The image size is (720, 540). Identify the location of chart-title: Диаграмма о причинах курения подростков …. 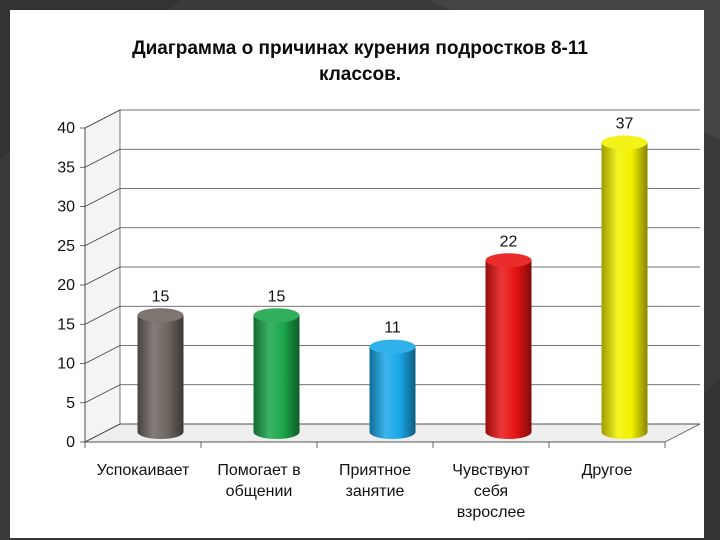
(360, 61).